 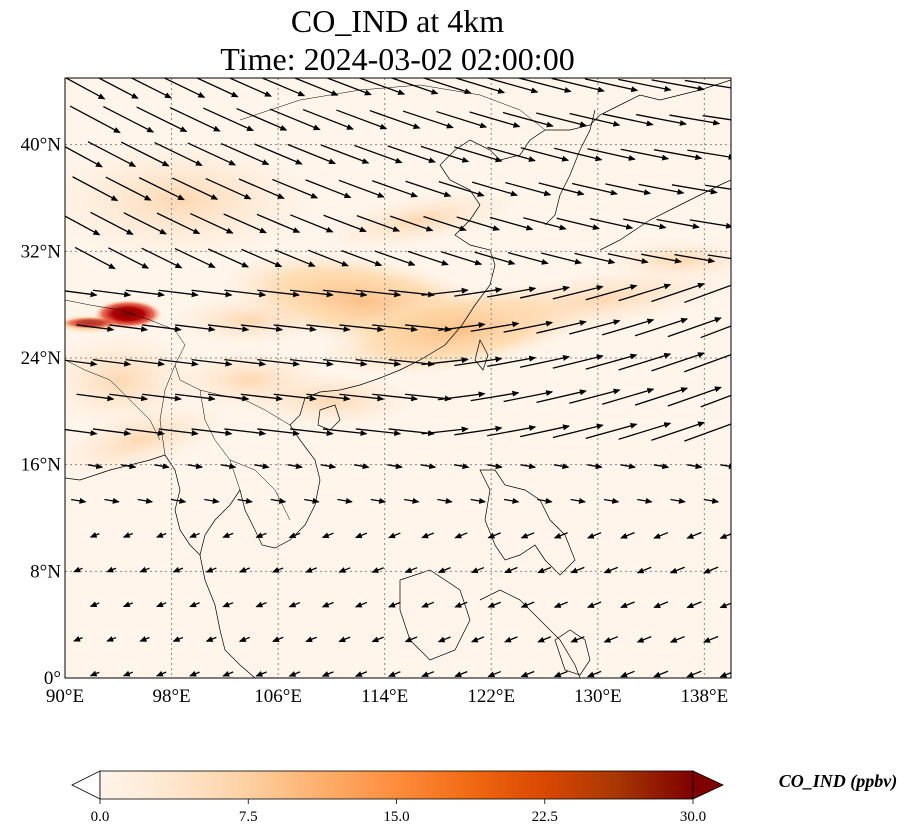 What do you see at coordinates (384, 696) in the screenshot?
I see `lon-tick-label: 114°E` at bounding box center [384, 696].